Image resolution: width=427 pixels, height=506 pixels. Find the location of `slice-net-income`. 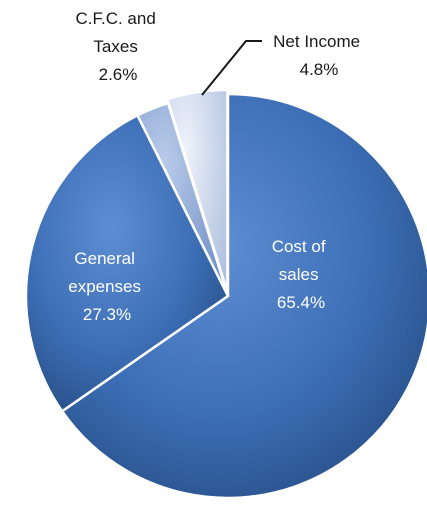

slice-net-income is located at coordinates (197, 191).